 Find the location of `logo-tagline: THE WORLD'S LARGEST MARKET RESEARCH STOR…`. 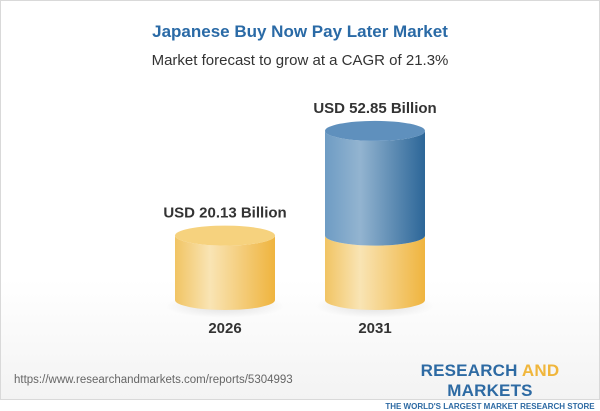

logo-tagline: THE WORLD'S LARGEST MARKET RESEARCH STOR… is located at coordinates (490, 406).